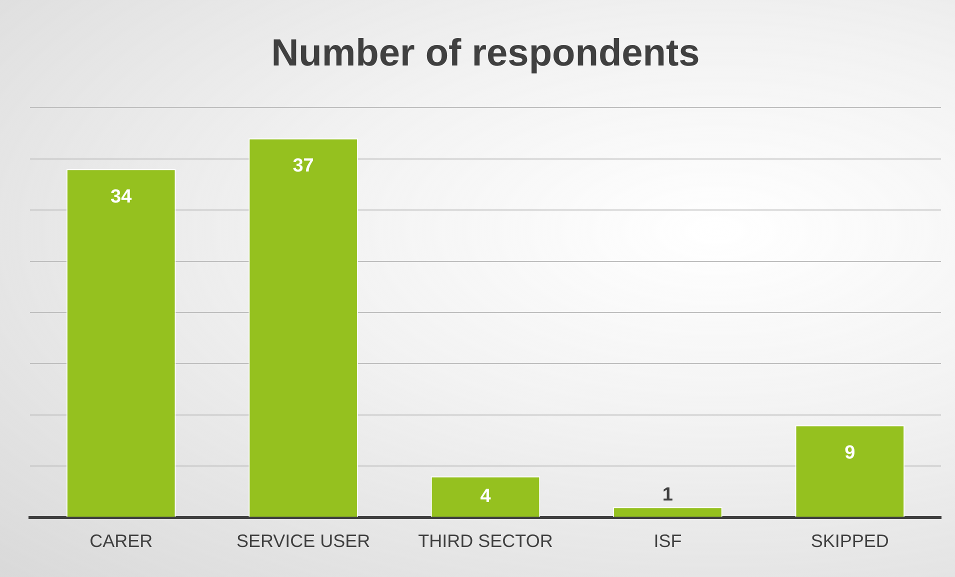 The height and width of the screenshot is (577, 955). What do you see at coordinates (303, 166) in the screenshot?
I see `data-label: 37` at bounding box center [303, 166].